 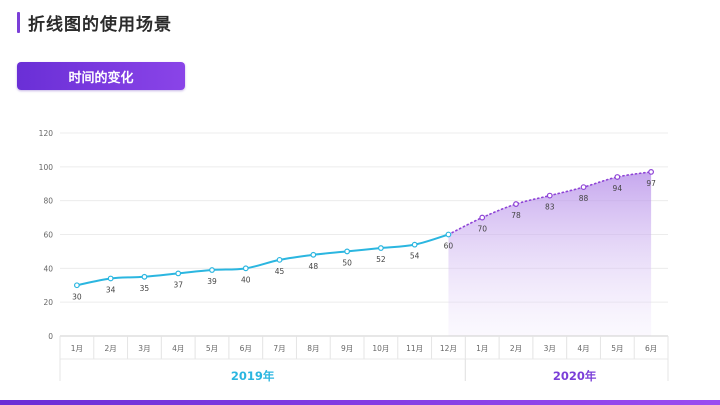 I want to click on data-label: 83, so click(x=550, y=207).